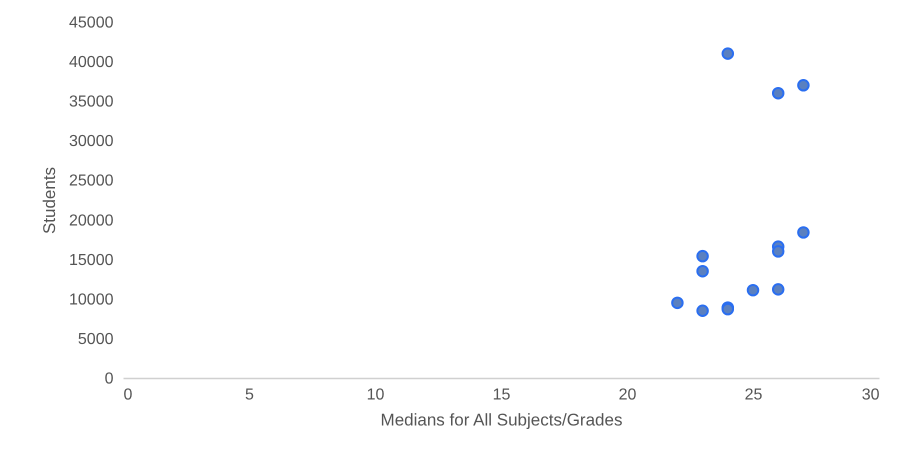  Describe the element at coordinates (501, 420) in the screenshot. I see `x-axis-title: Medians for All Subjects/Grades` at that location.